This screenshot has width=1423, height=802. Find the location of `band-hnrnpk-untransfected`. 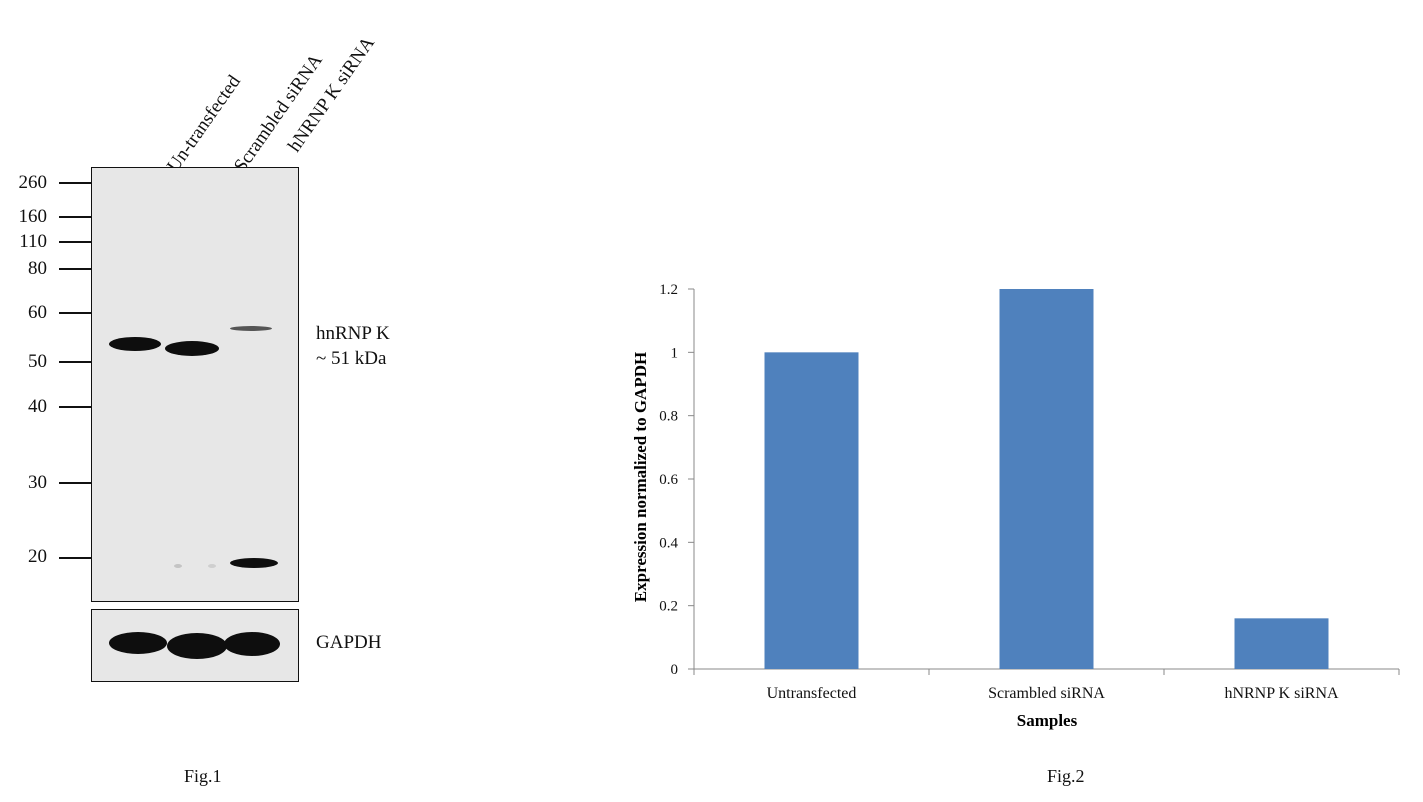

band-hnrnpk-untransfected is located at coordinates (135, 344).